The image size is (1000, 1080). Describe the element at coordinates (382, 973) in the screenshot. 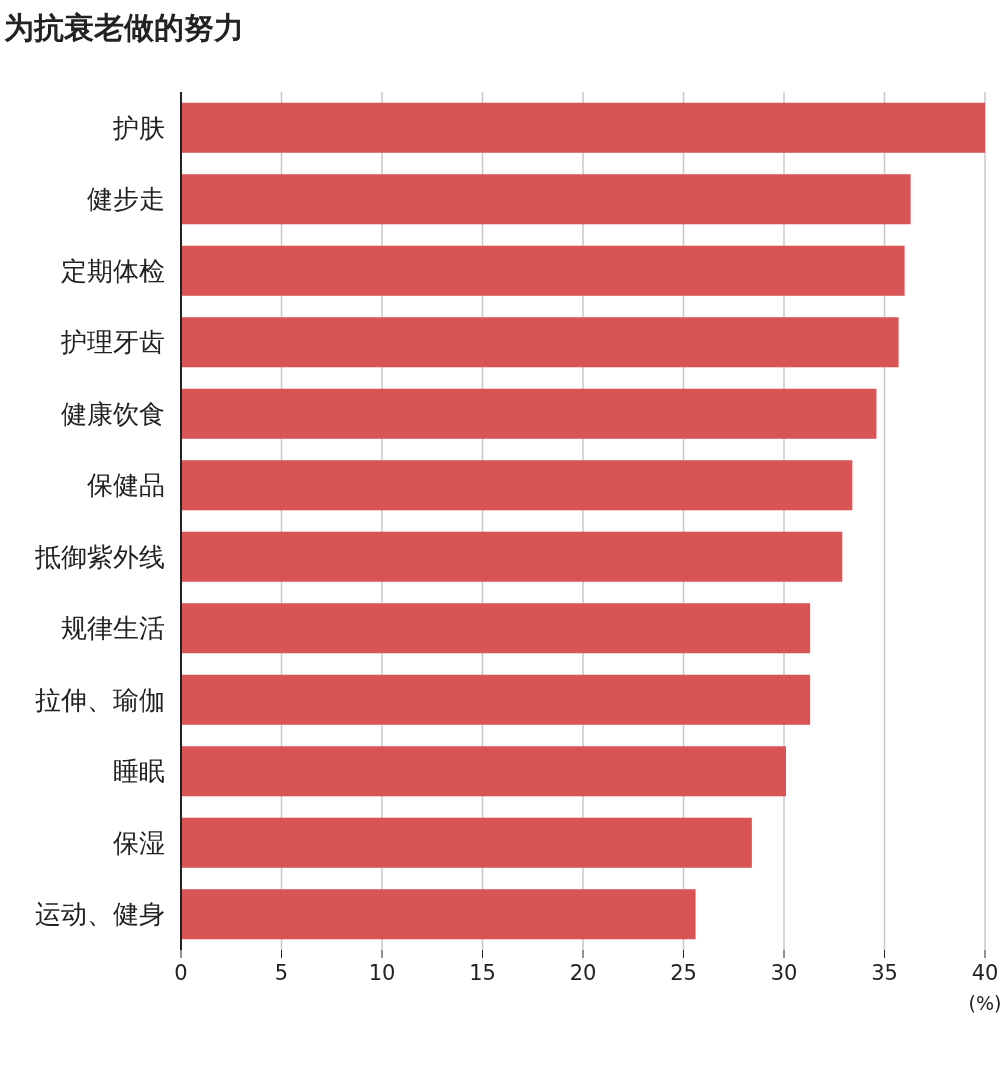

I see `x-tick-label: 10` at that location.